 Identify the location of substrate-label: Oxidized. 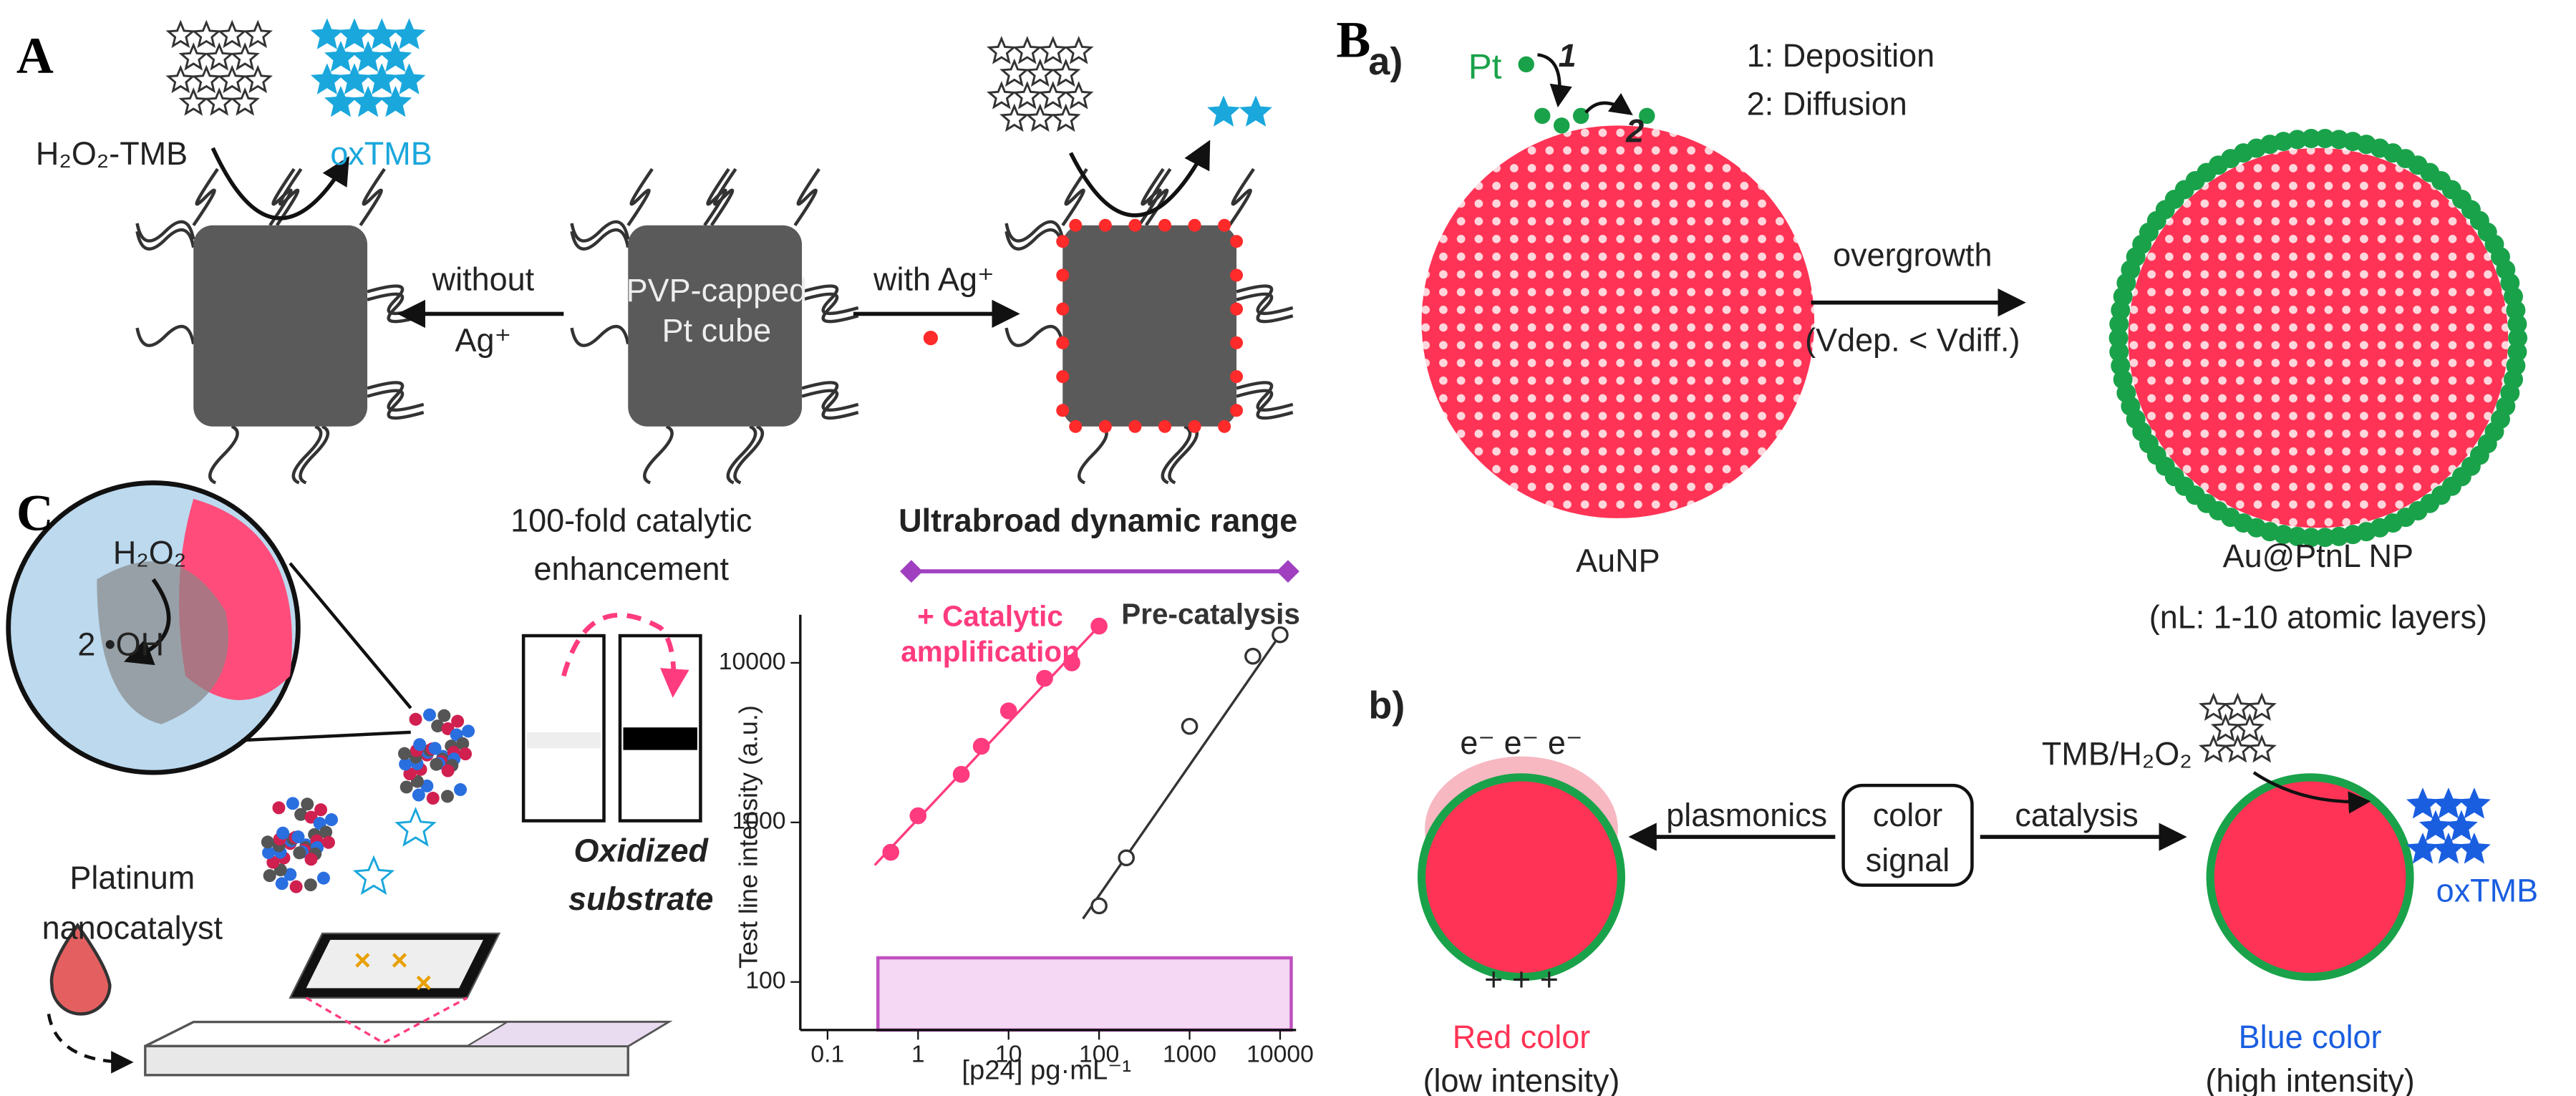
(642, 850).